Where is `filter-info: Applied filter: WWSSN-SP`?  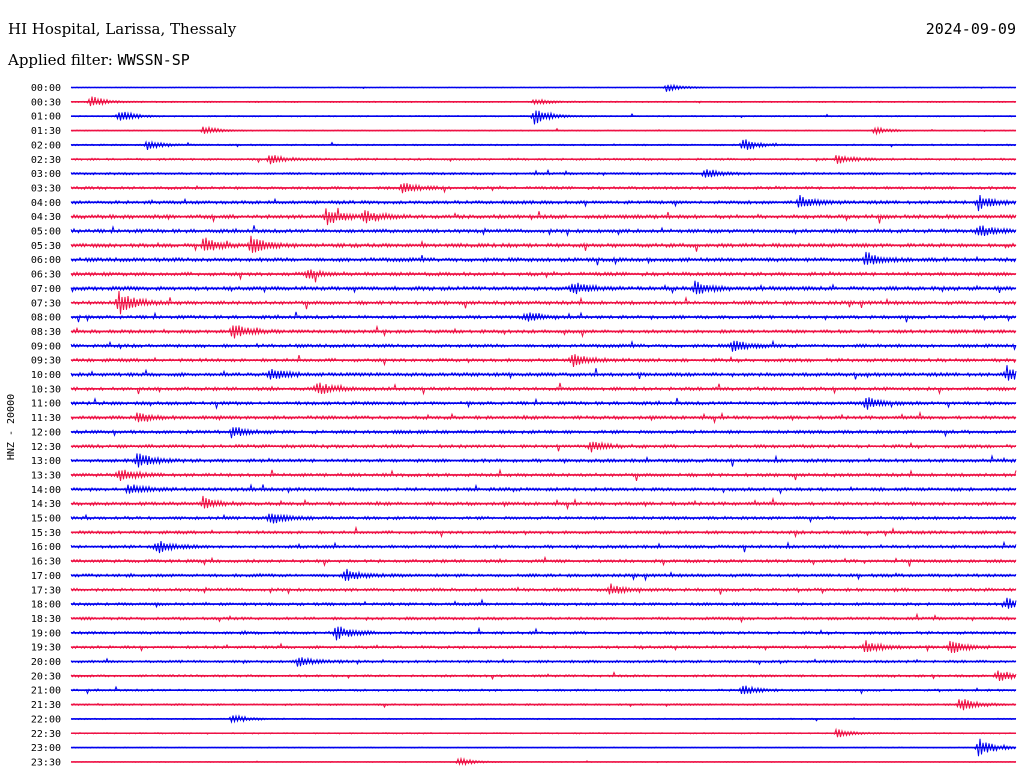
filter-info: Applied filter: WWSSN-SP is located at coordinates (99, 60).